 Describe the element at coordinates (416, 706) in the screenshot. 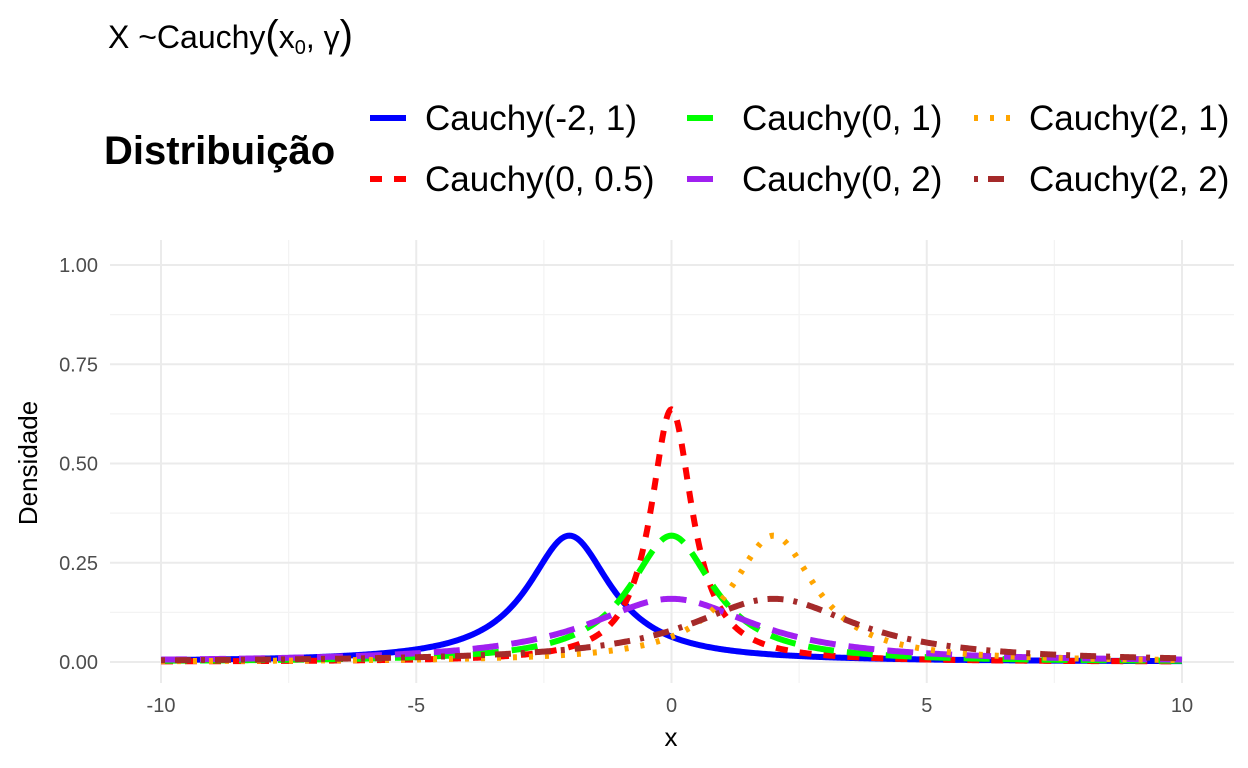

I see `x-tick-label: -5` at that location.